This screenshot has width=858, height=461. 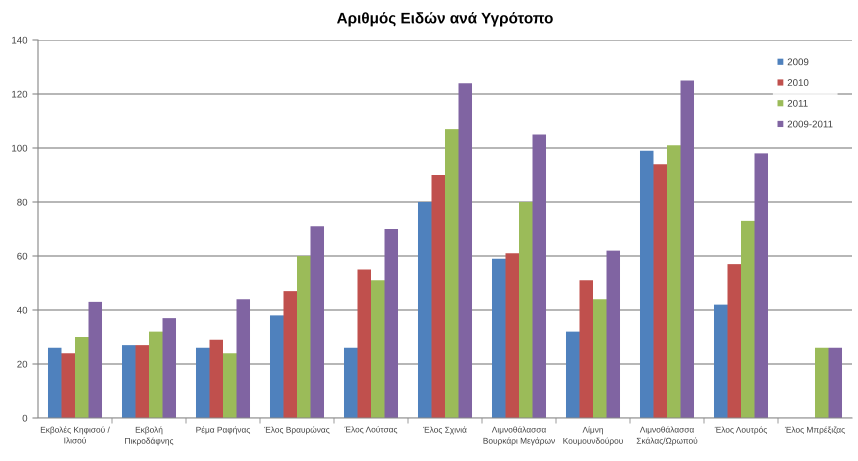 What do you see at coordinates (20, 94) in the screenshot?
I see `y-tick-label: 120` at bounding box center [20, 94].